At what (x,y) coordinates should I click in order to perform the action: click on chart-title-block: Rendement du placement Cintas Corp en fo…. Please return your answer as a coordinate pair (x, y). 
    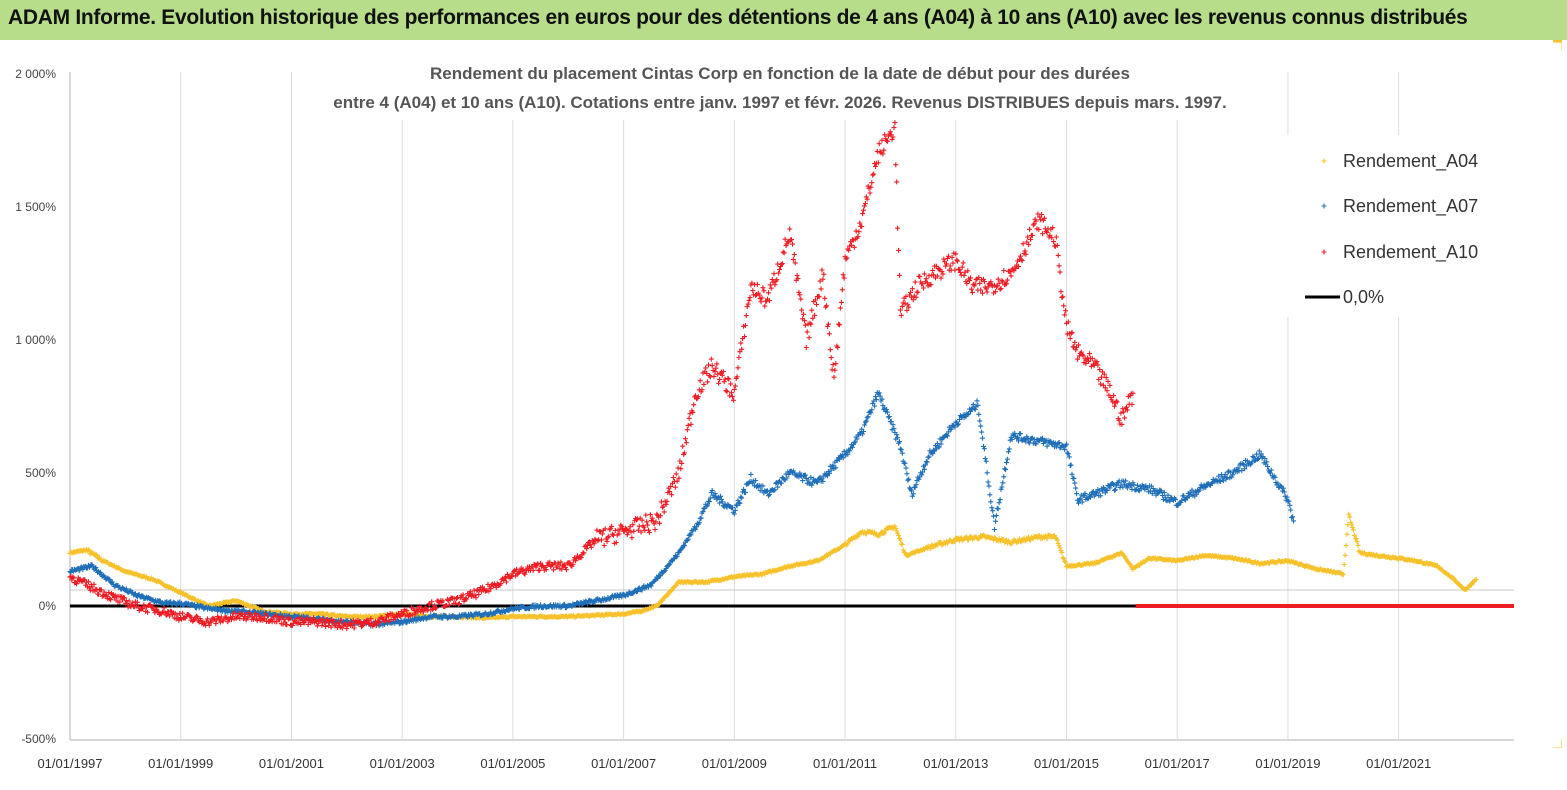
    Looking at the image, I should click on (799, 86).